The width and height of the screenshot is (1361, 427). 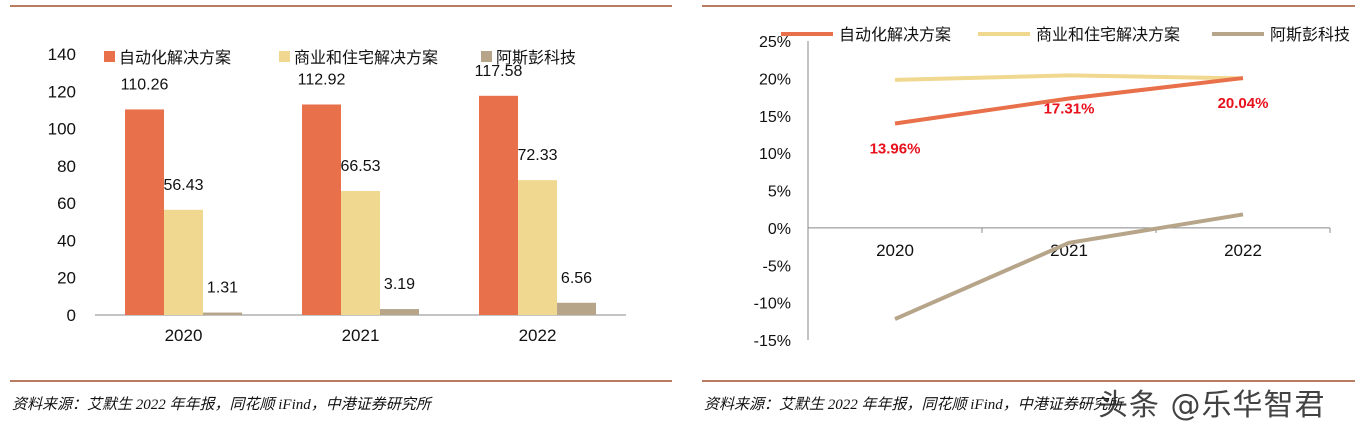 What do you see at coordinates (499, 71) in the screenshot?
I see `data-label: 117.58` at bounding box center [499, 71].